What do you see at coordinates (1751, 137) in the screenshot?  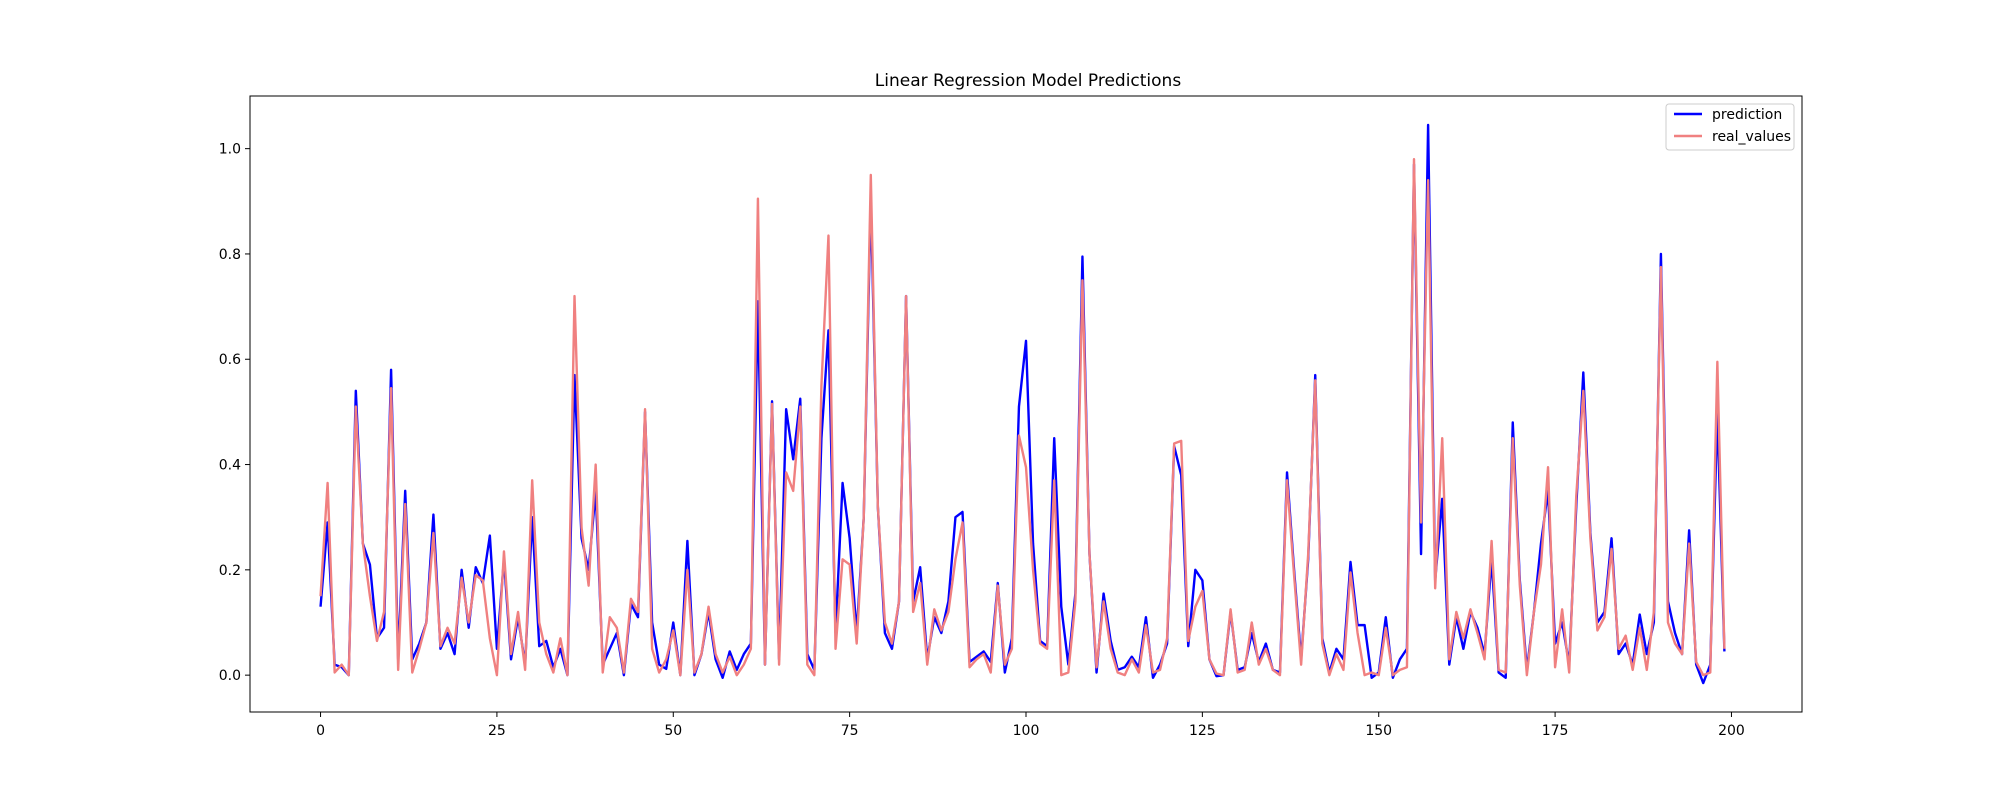 I see `legend-label-real-values: real_values` at bounding box center [1751, 137].